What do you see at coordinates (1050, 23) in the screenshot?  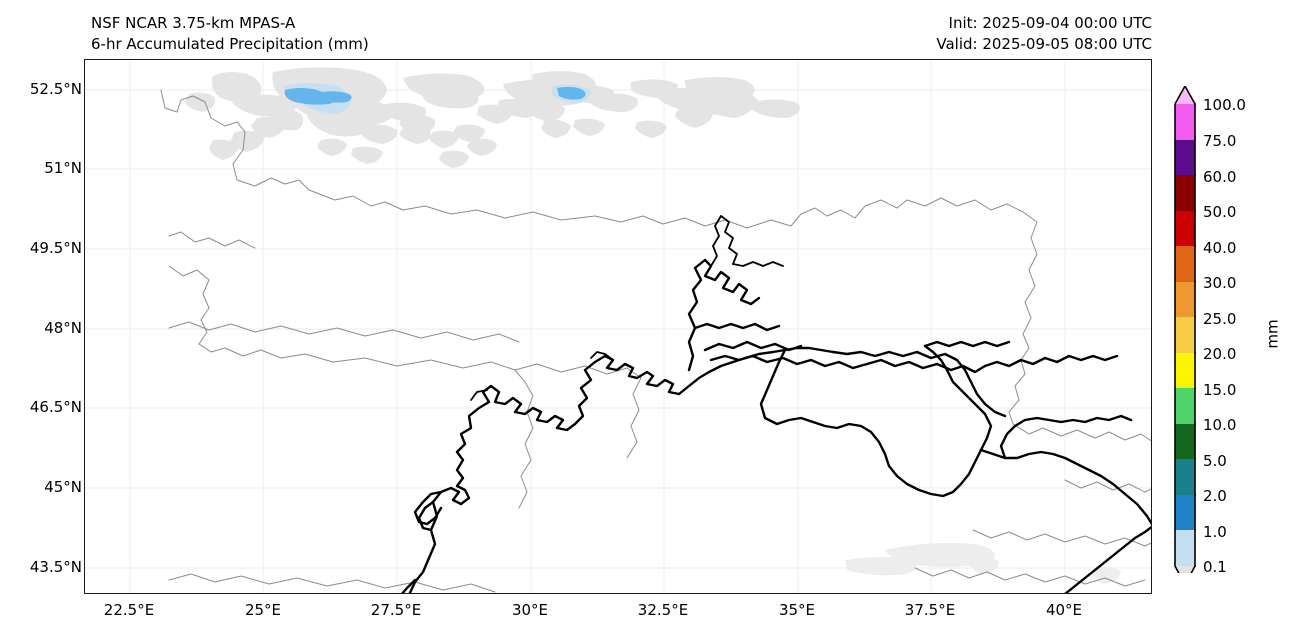 I see `init-time-line: Init: 2025-09-04 00:00 UTC` at bounding box center [1050, 23].